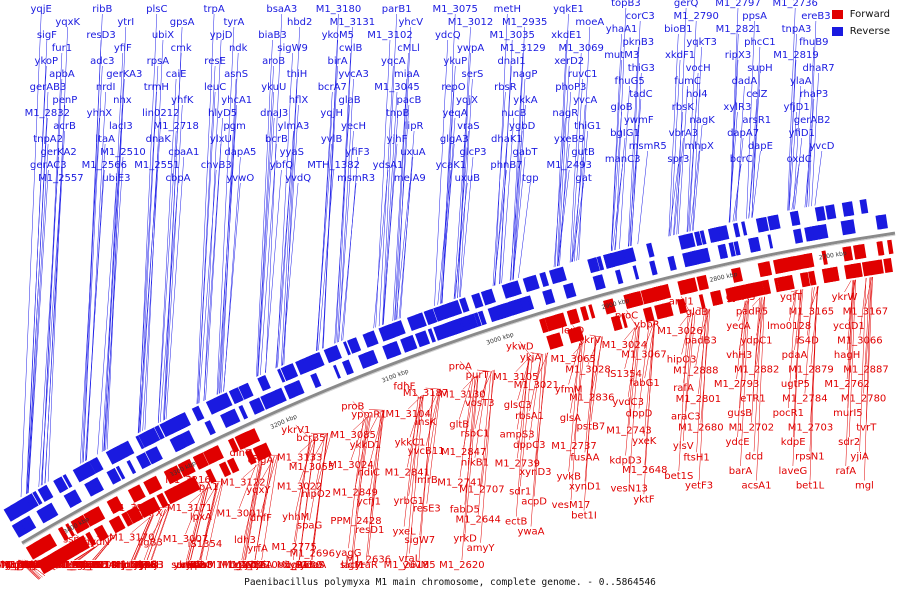 The height and width of the screenshot is (600, 900). I want to click on forward-gene-label: vesN13, so click(629, 489).